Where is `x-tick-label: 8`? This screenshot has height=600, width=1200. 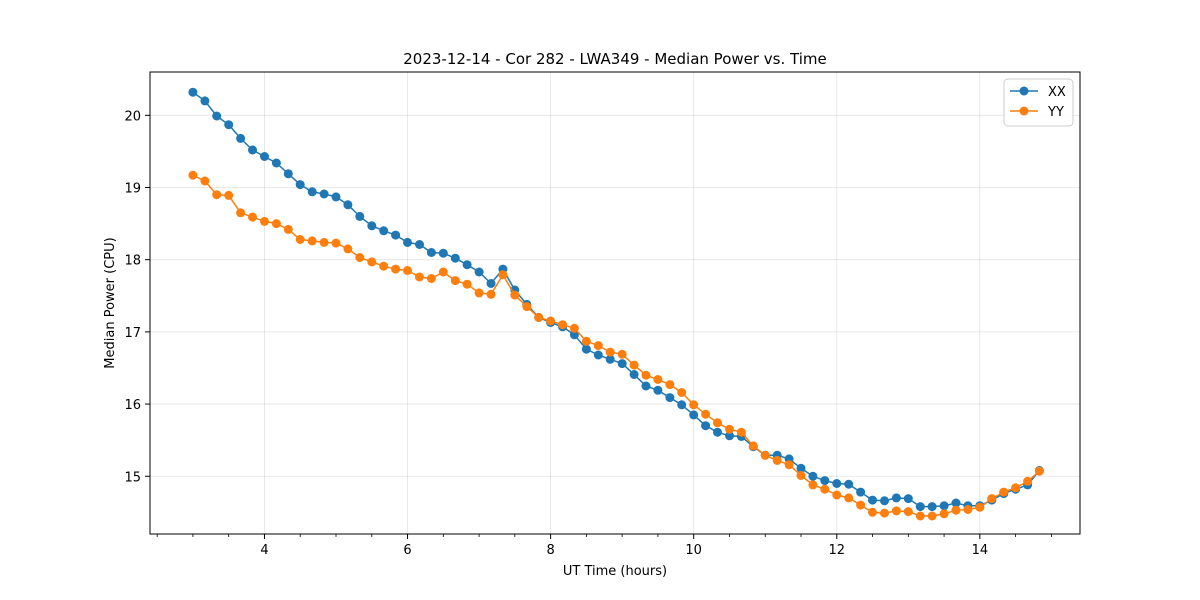 x-tick-label: 8 is located at coordinates (550, 550).